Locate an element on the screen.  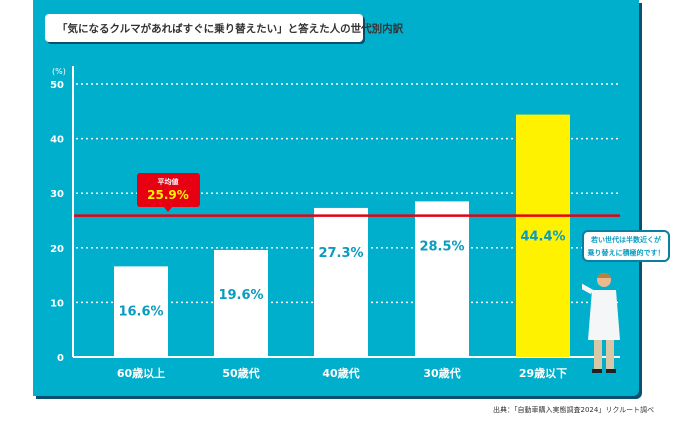
average-badge is located at coordinates (168, 190).